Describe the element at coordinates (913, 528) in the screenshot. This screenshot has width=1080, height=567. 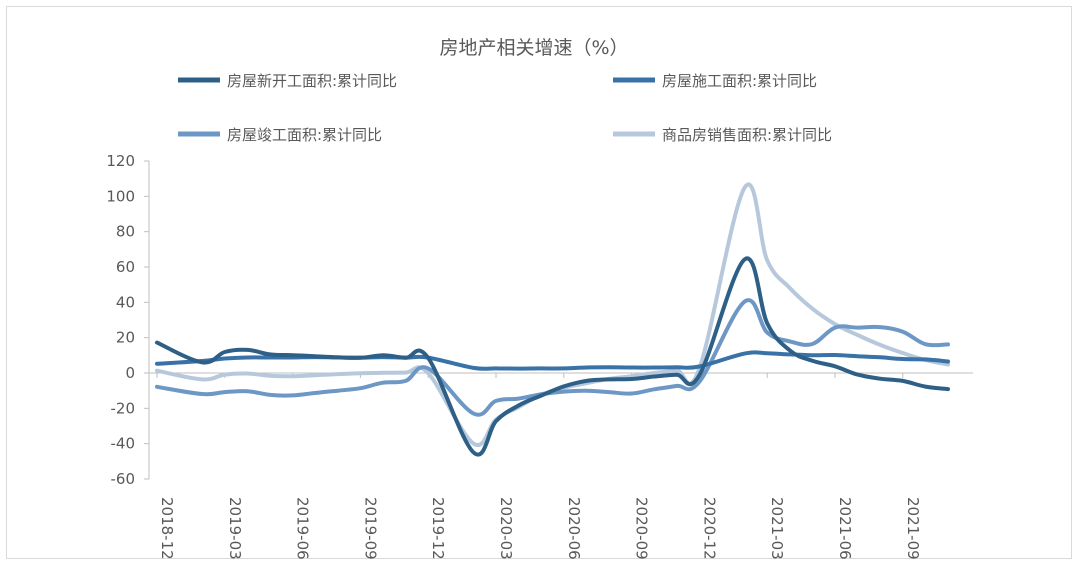
I see `x-tick-label: 2021-09` at that location.